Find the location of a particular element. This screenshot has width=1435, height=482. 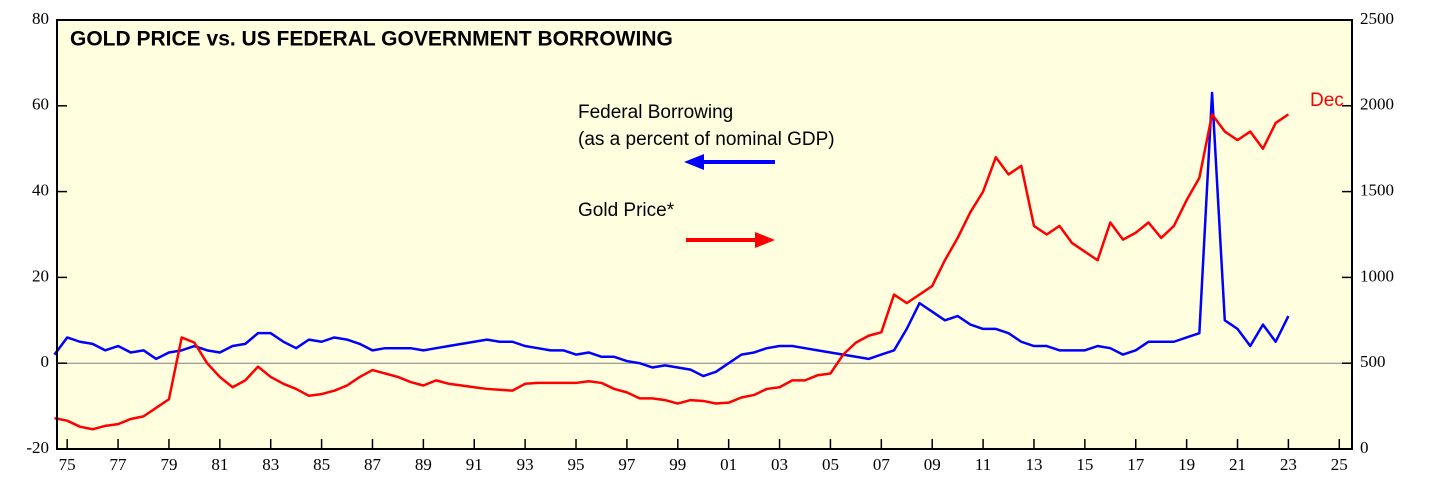

annotation: Dec is located at coordinates (1327, 100).